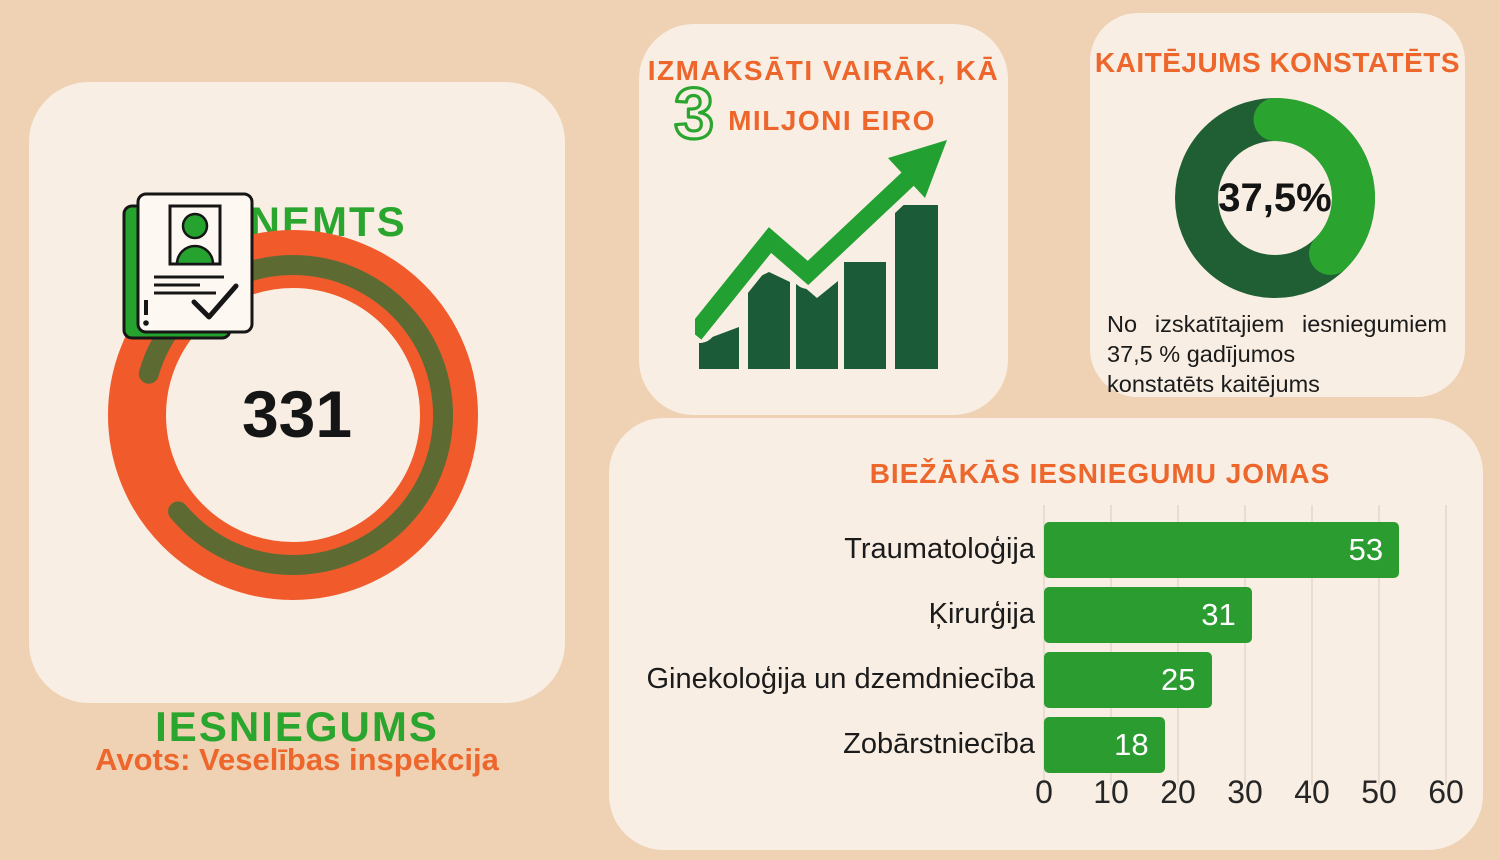  I want to click on source-note: Avots: Veselības inspekcija, so click(297, 759).